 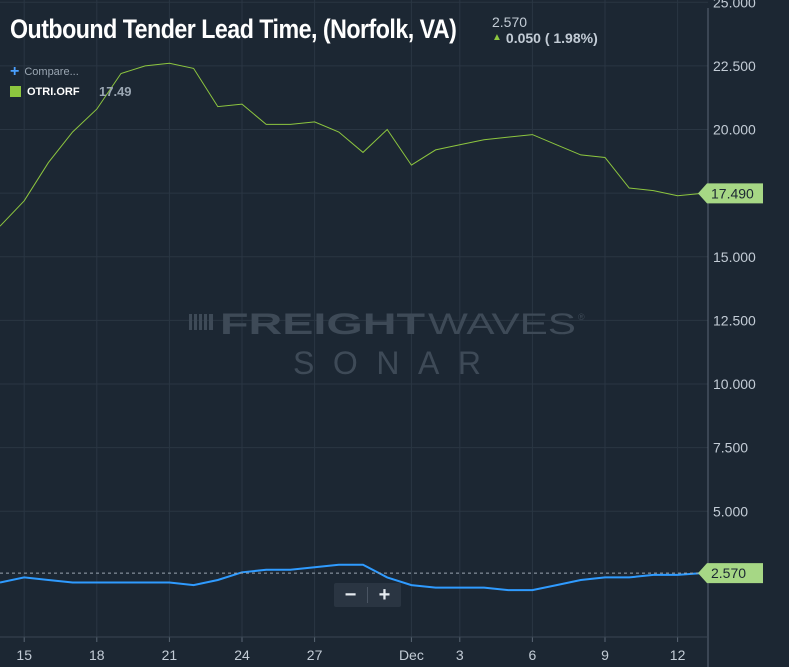 I want to click on x-tick-label: 27, so click(x=315, y=655).